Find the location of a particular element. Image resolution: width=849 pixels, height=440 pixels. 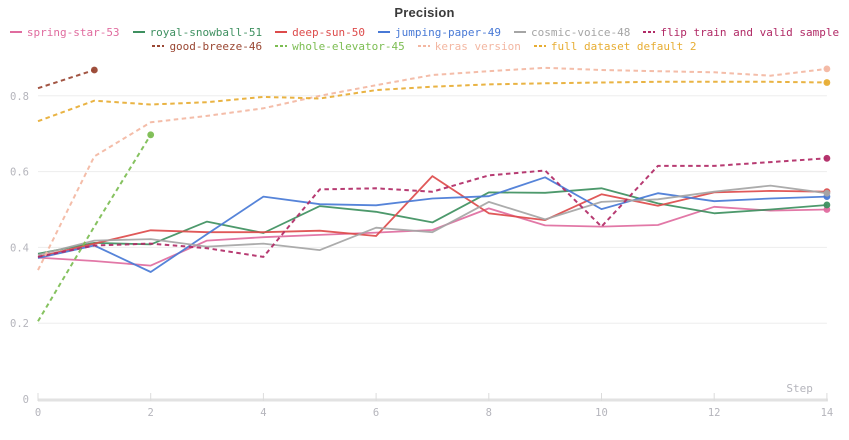

y-tick-label-0.4: 0.4 is located at coordinates (19, 248).